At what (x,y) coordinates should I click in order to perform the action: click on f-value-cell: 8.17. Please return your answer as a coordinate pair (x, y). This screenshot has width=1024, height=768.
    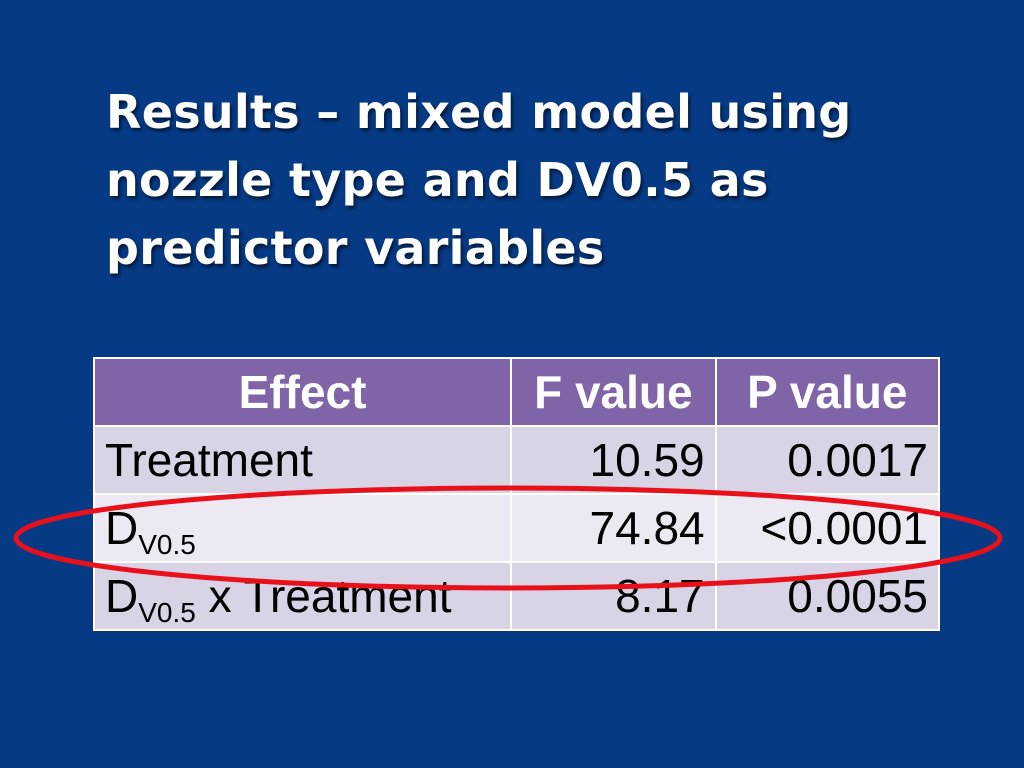
    Looking at the image, I should click on (613, 596).